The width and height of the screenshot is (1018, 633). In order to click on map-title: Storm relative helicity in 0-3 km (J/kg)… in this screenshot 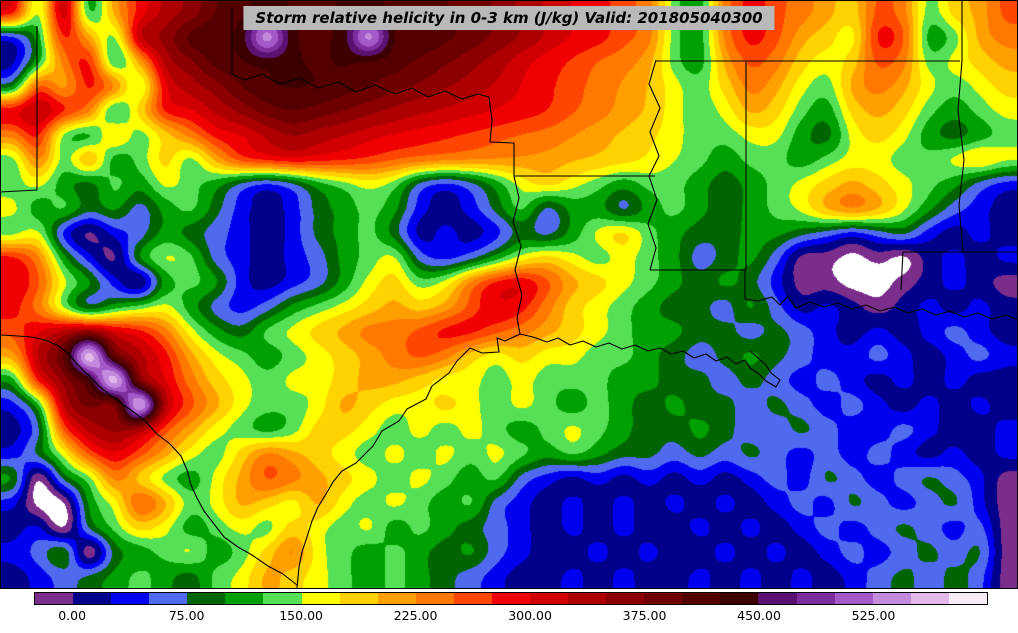, I will do `click(509, 18)`.